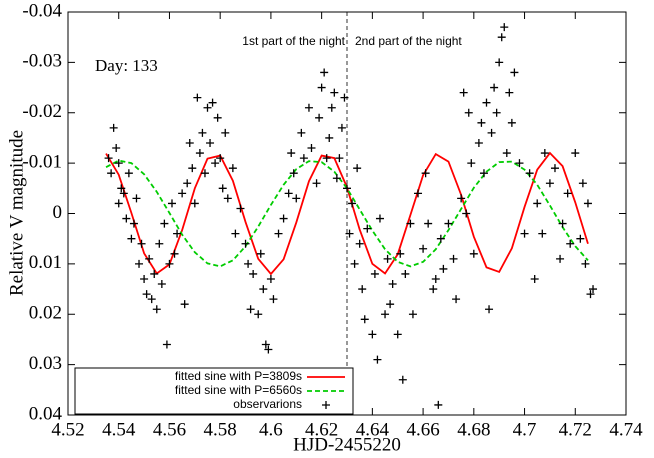 The width and height of the screenshot is (654, 458). I want to click on y-tick-label: 0.04, so click(46, 413).